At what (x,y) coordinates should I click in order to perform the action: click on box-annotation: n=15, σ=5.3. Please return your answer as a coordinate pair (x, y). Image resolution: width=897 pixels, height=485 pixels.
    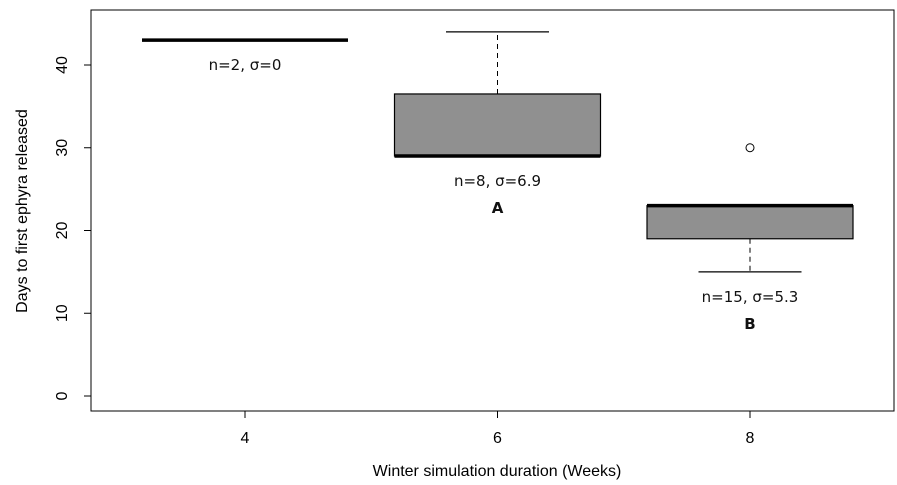
    Looking at the image, I should click on (750, 297).